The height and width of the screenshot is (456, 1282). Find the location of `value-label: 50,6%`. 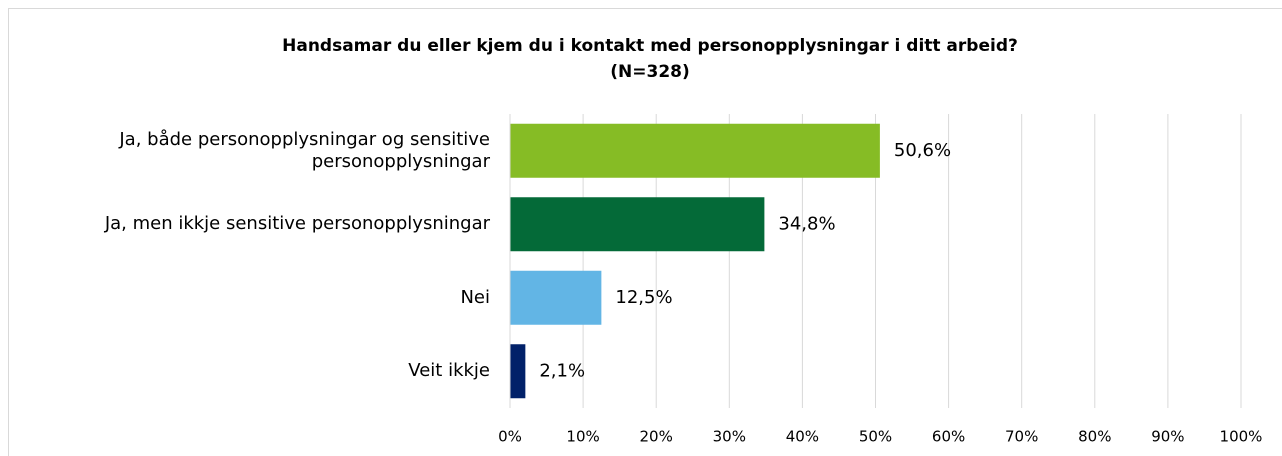

value-label: 50,6% is located at coordinates (922, 150).